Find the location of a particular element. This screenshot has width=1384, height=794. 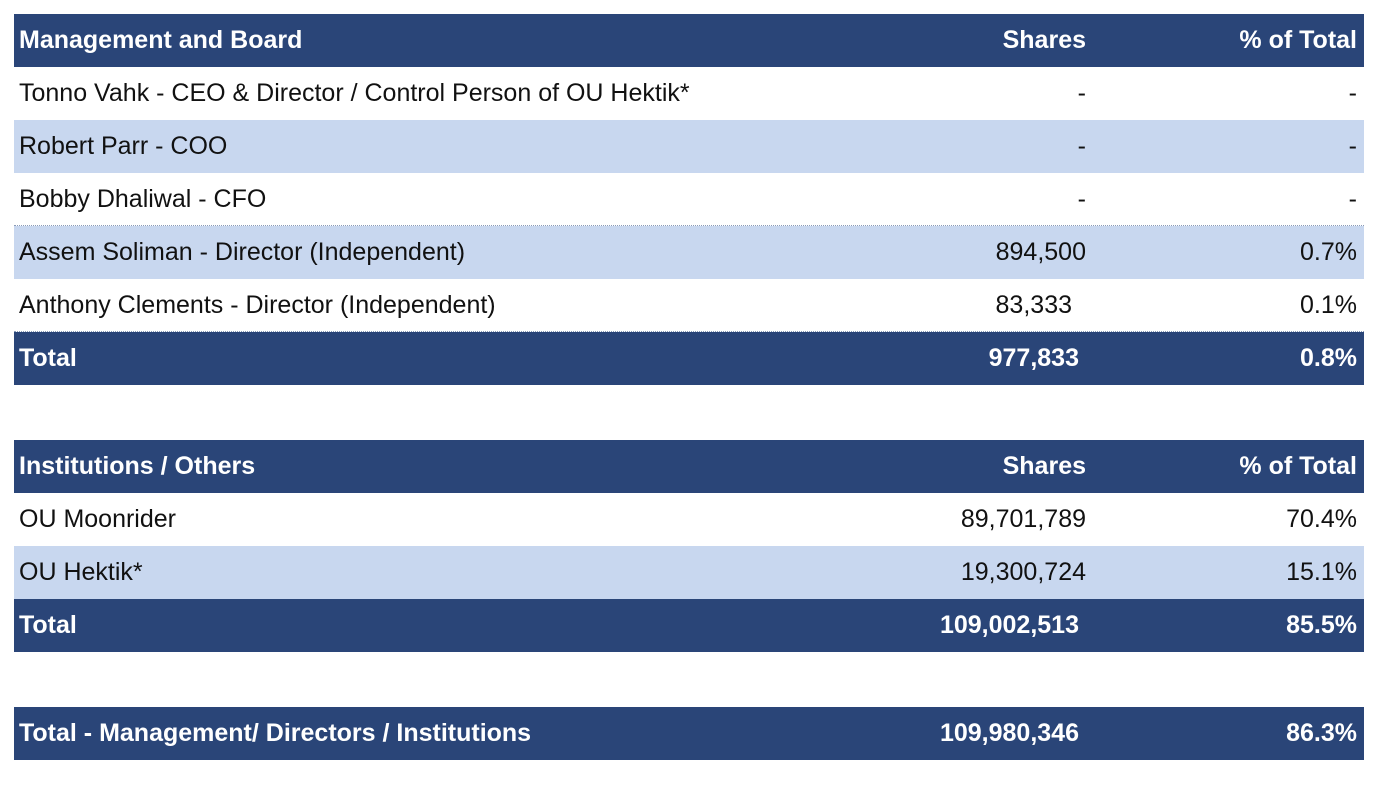

row-pct: 0.1% is located at coordinates (1328, 305).